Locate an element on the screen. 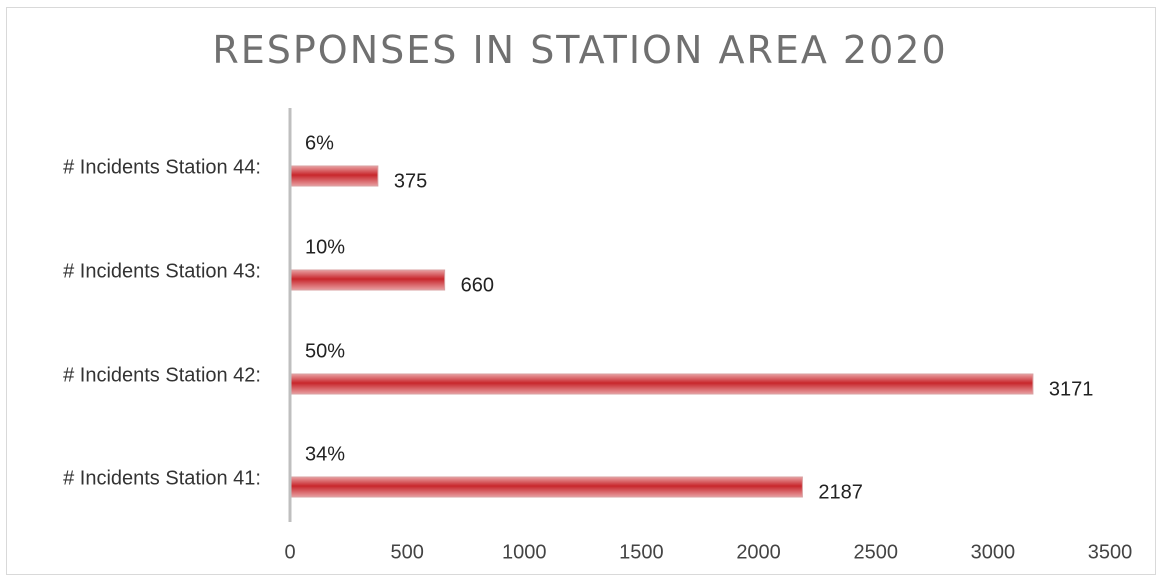  x-tick-label: 1500 is located at coordinates (641, 552).